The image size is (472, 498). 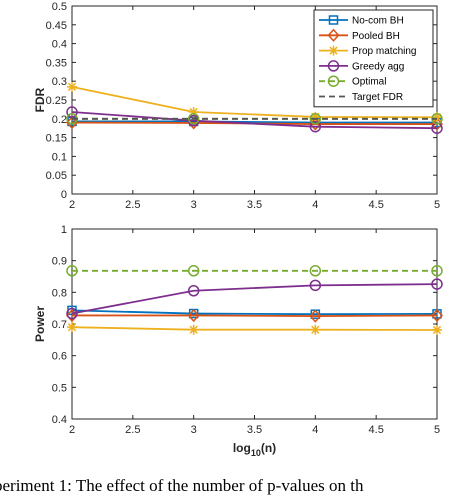 I want to click on y-tick-label: 0.1, so click(x=59, y=157).